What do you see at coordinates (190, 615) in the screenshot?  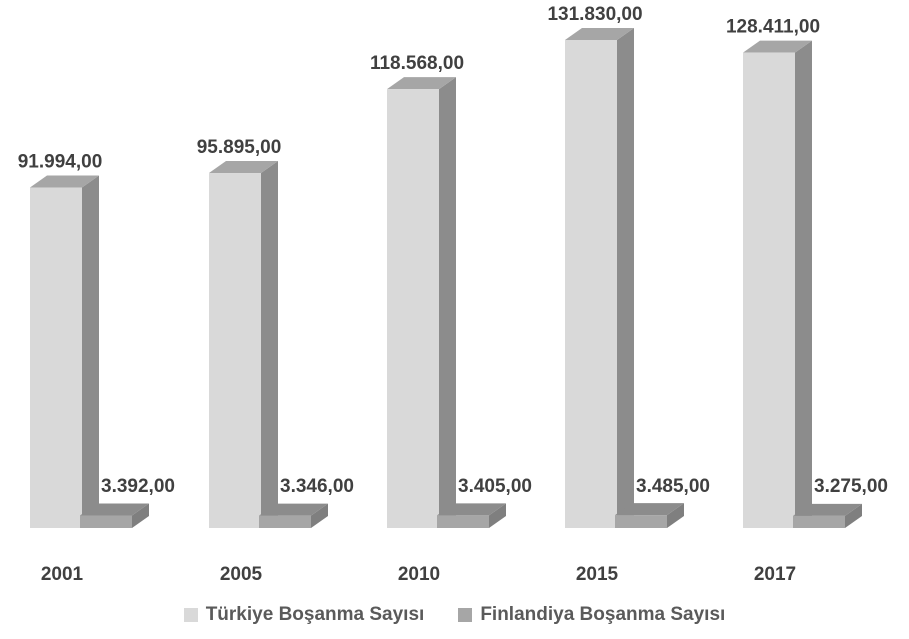 I see `legend-swatch-turkiye` at bounding box center [190, 615].